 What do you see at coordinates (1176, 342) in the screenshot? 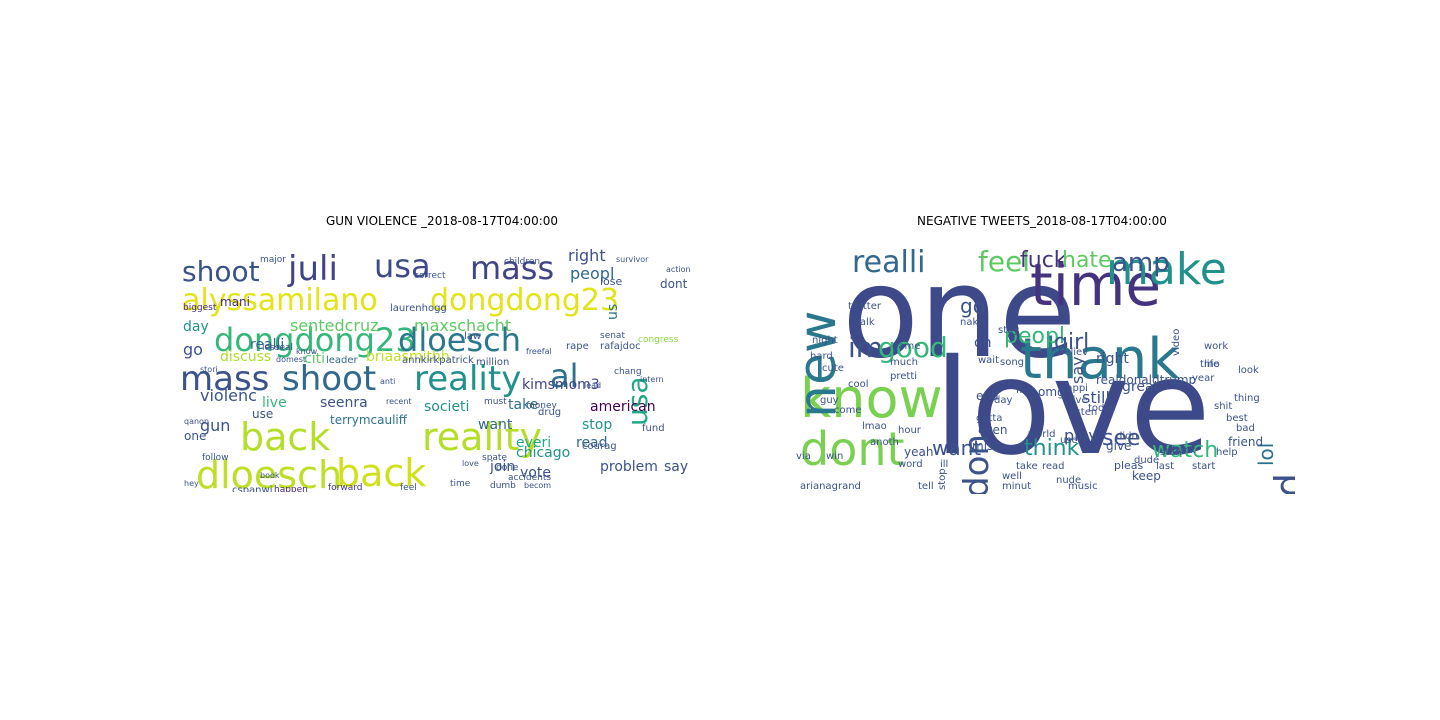
I see `word-cloud-word: video` at bounding box center [1176, 342].